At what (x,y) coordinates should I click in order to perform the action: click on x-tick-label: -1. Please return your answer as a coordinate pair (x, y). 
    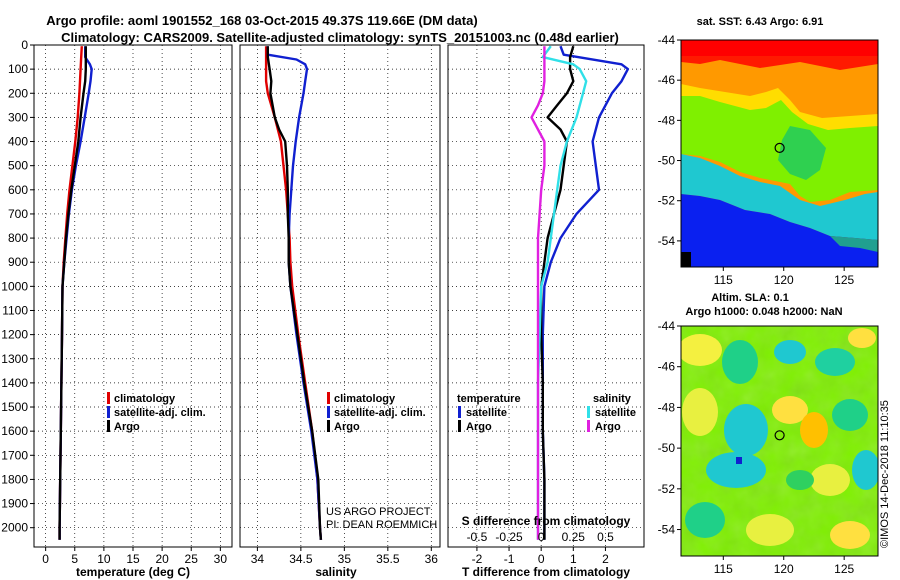
    Looking at the image, I should click on (509, 559).